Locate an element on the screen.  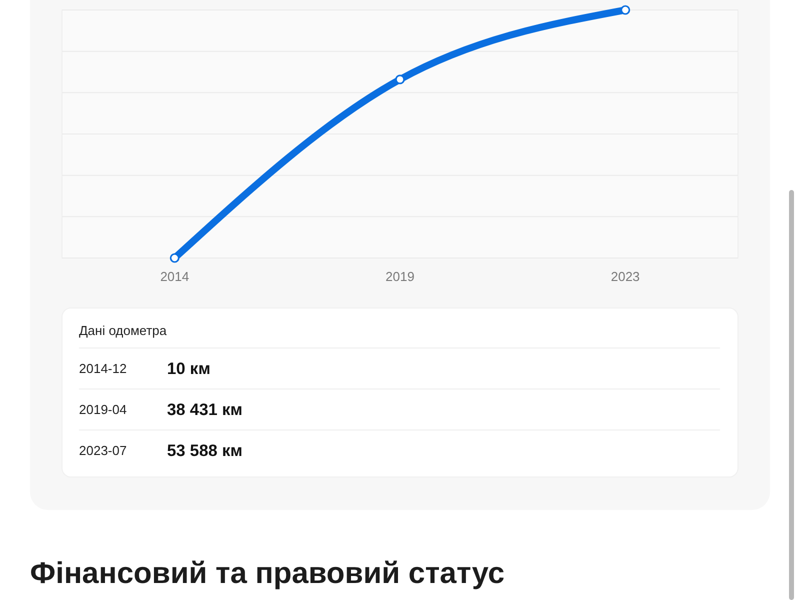
text: 2014-12 is located at coordinates (103, 368).